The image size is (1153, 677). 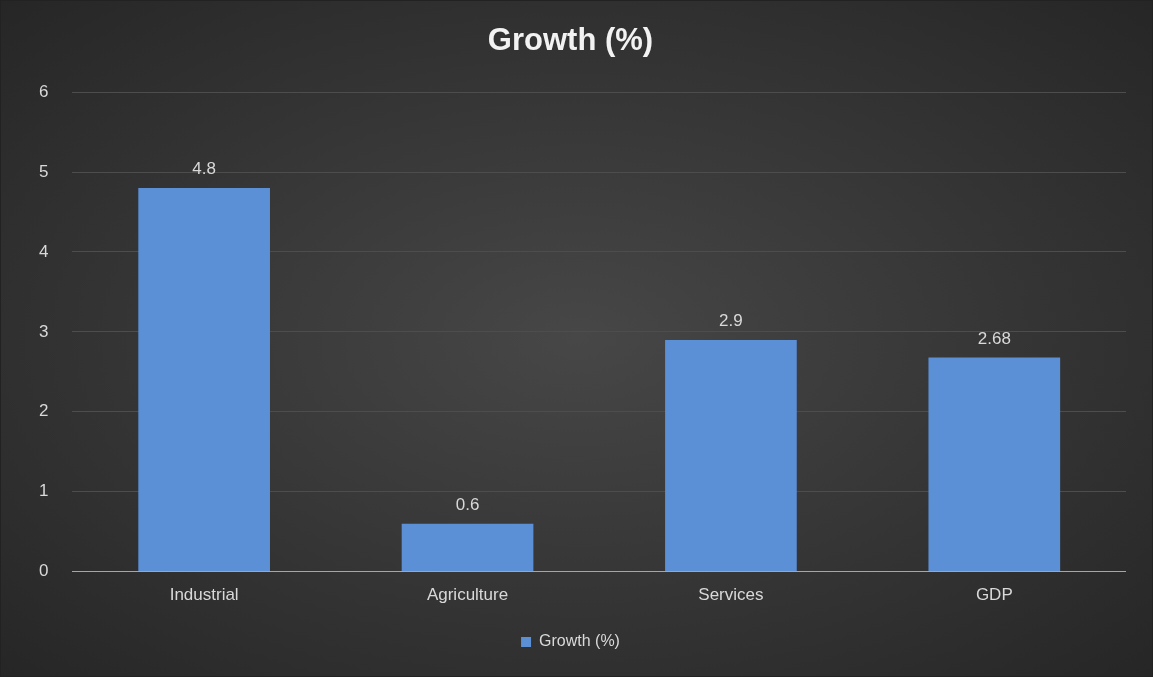 What do you see at coordinates (43, 331) in the screenshot?
I see `y-tick-label: 3` at bounding box center [43, 331].